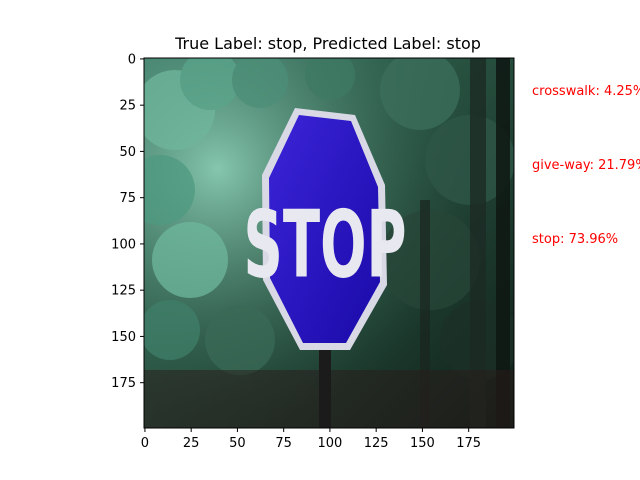 This screenshot has width=640, height=480. I want to click on x-tick-label: 50, so click(237, 443).